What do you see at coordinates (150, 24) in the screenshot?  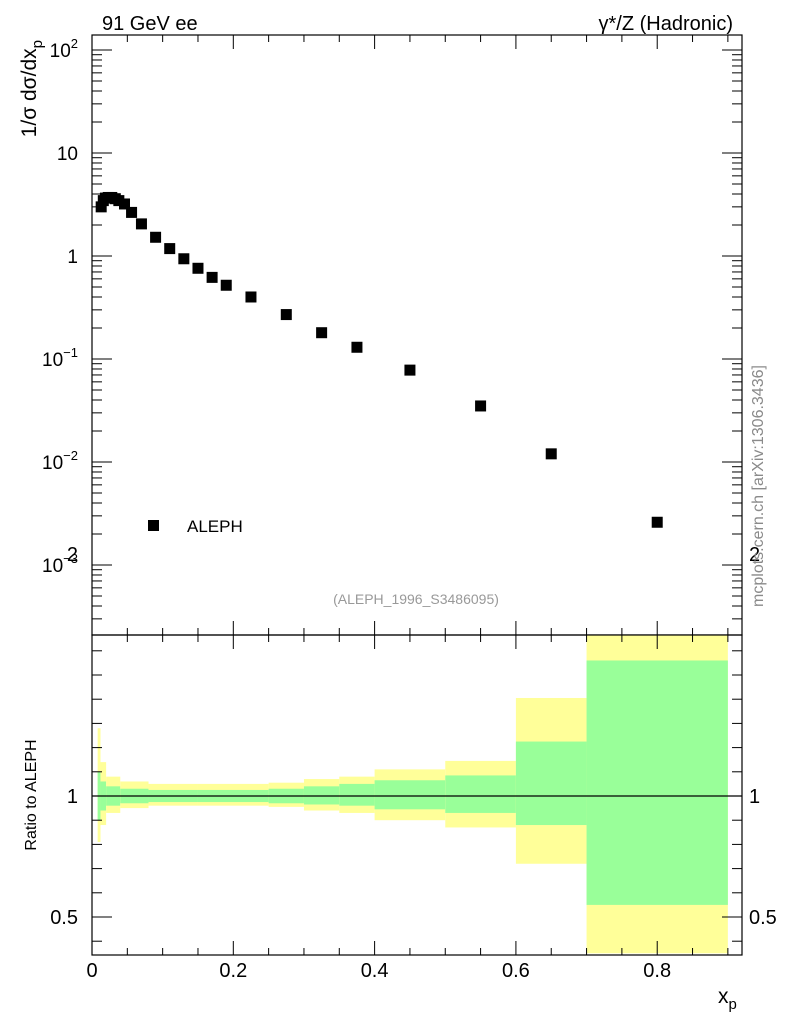 I see `header-left-label: 91 GeV ee` at bounding box center [150, 24].